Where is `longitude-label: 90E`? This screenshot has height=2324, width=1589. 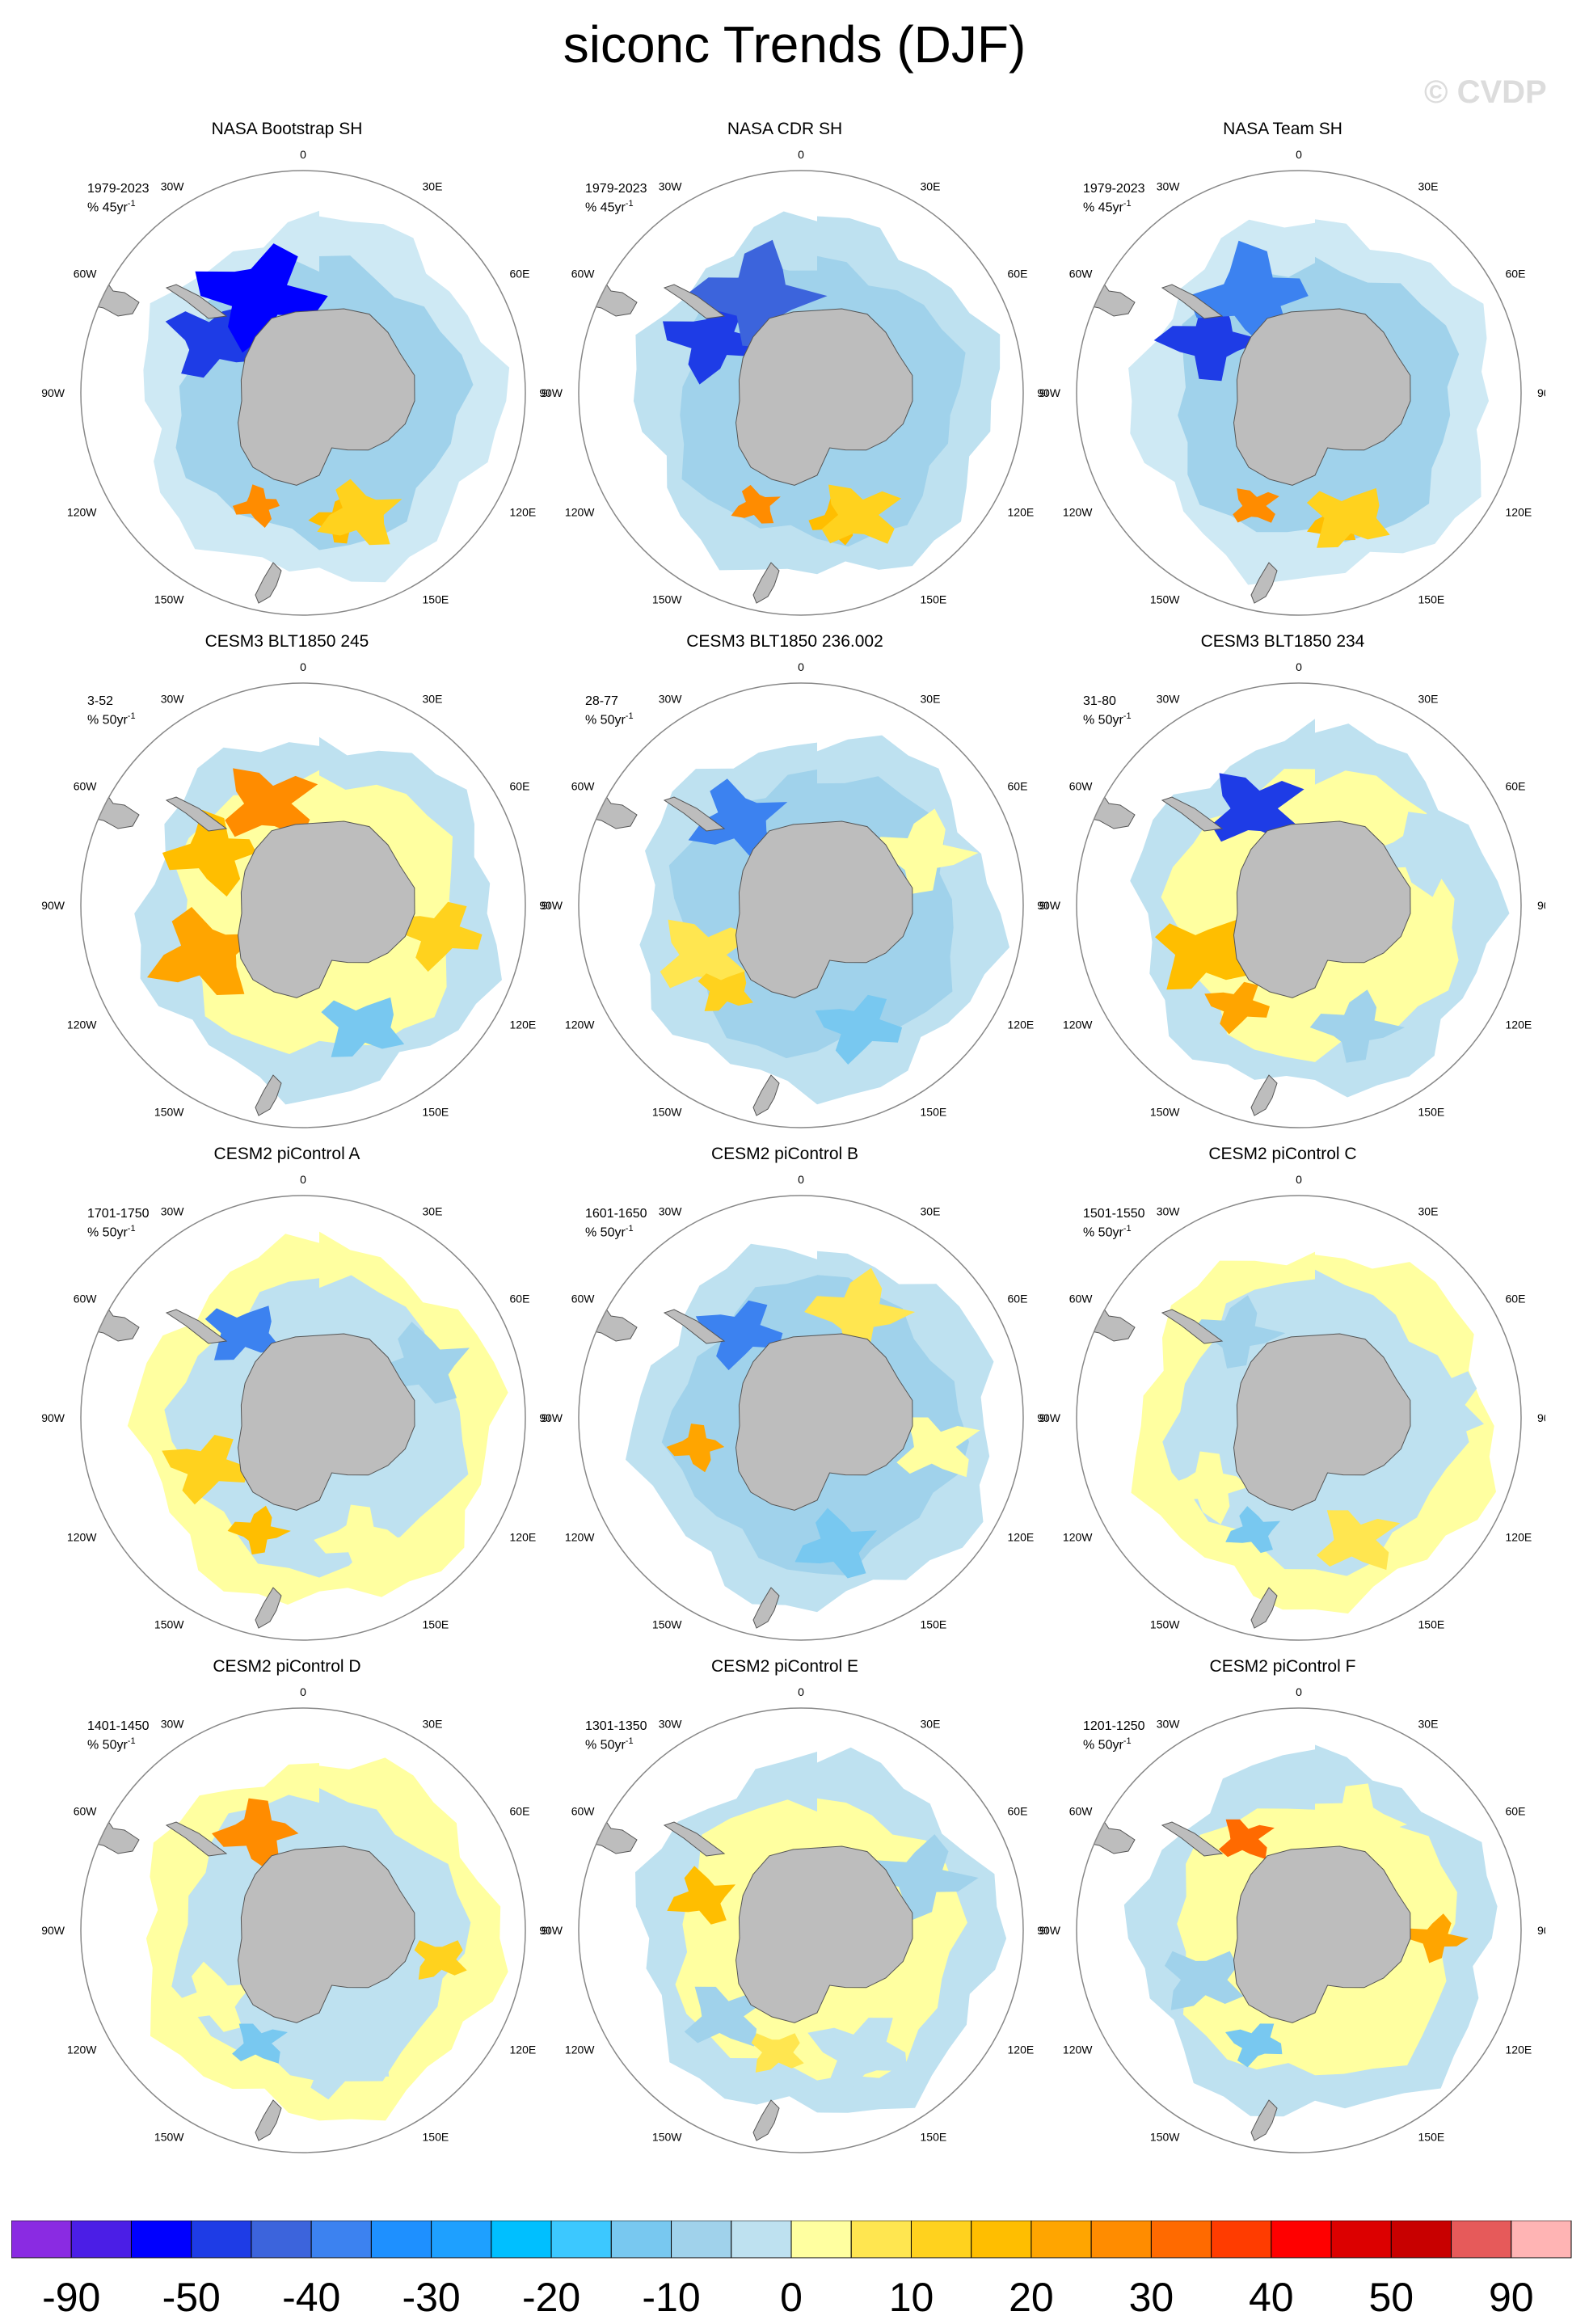 longitude-label: 90E is located at coordinates (546, 905).